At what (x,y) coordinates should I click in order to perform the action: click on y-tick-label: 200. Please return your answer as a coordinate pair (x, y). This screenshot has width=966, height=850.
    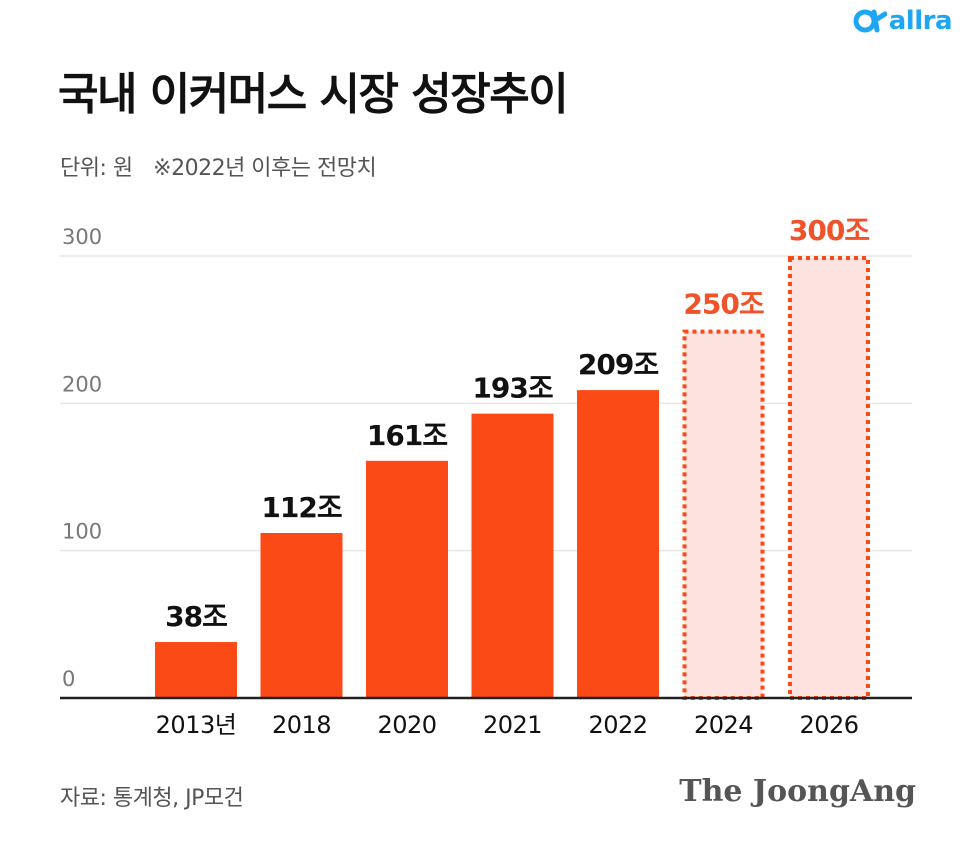
    Looking at the image, I should click on (82, 384).